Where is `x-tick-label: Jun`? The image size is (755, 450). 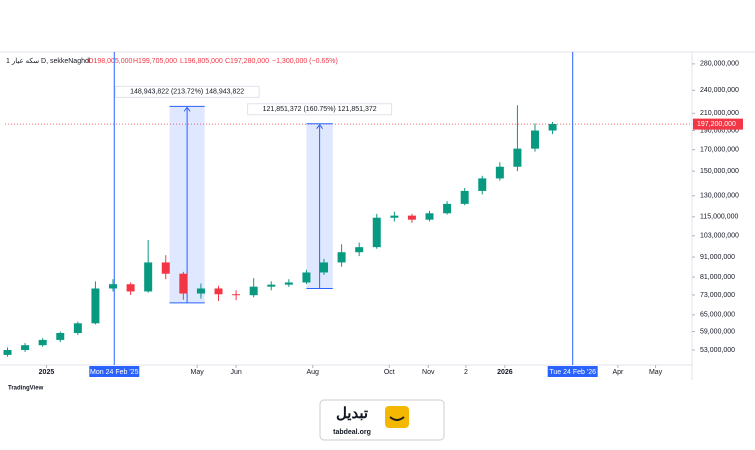
x-tick-label: Jun is located at coordinates (235, 372).